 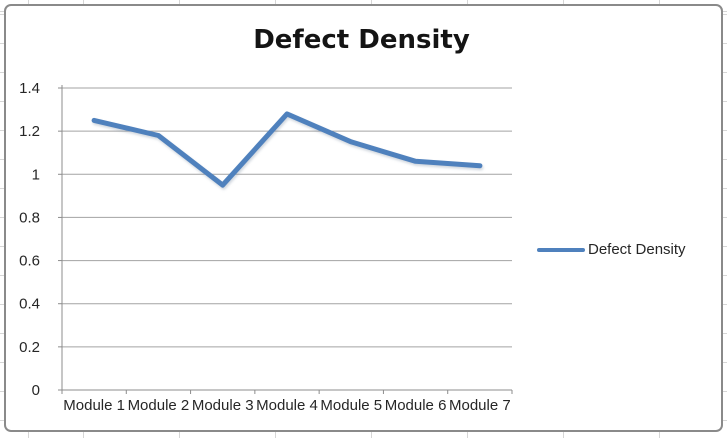 I want to click on x-axis-label: Module 6, so click(x=416, y=405).